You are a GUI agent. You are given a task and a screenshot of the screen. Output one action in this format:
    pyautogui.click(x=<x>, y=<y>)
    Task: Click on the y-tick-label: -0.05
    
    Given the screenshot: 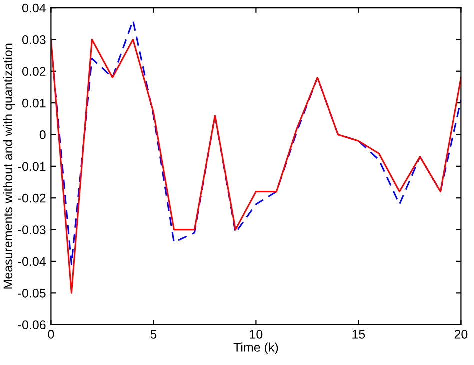 What is the action you would take?
    pyautogui.click(x=32, y=293)
    